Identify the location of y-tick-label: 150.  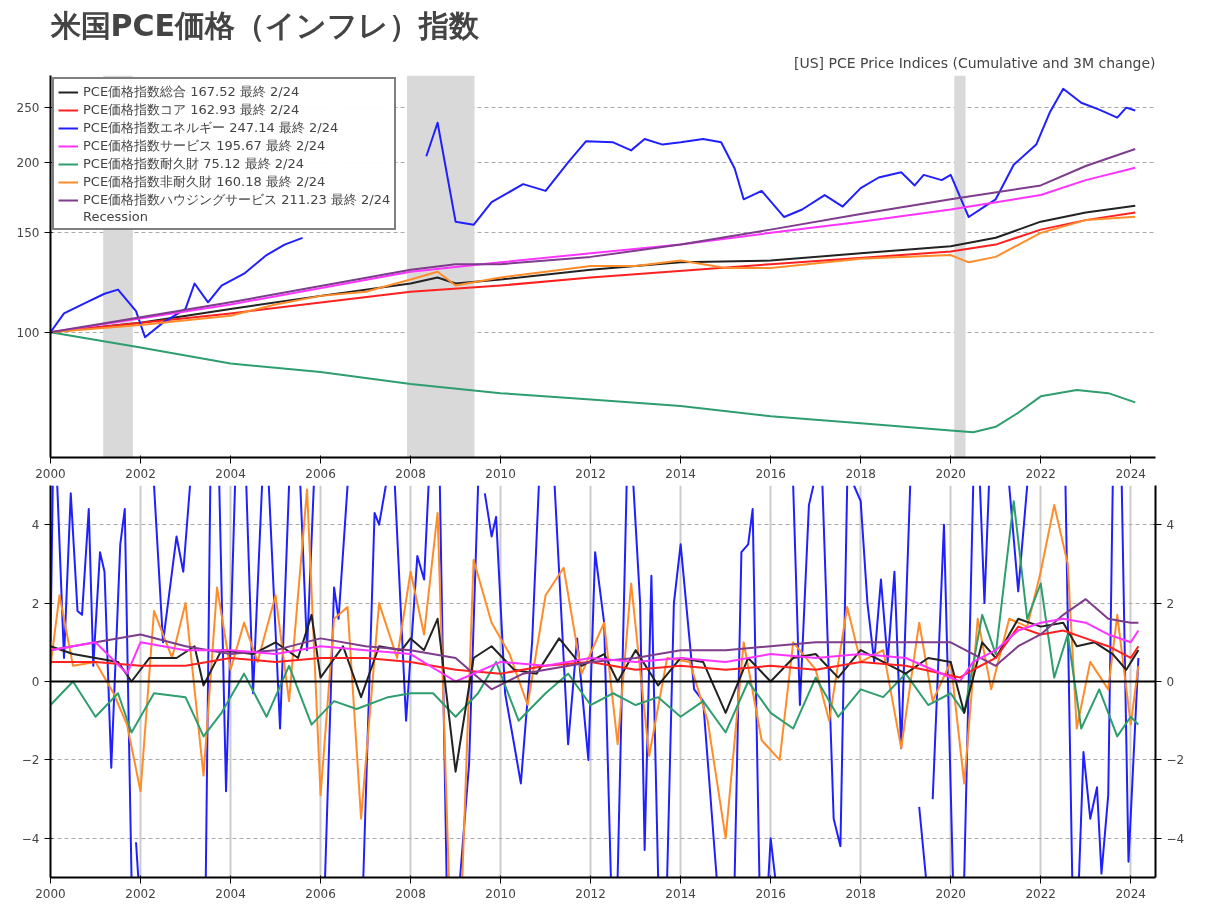
(28, 233).